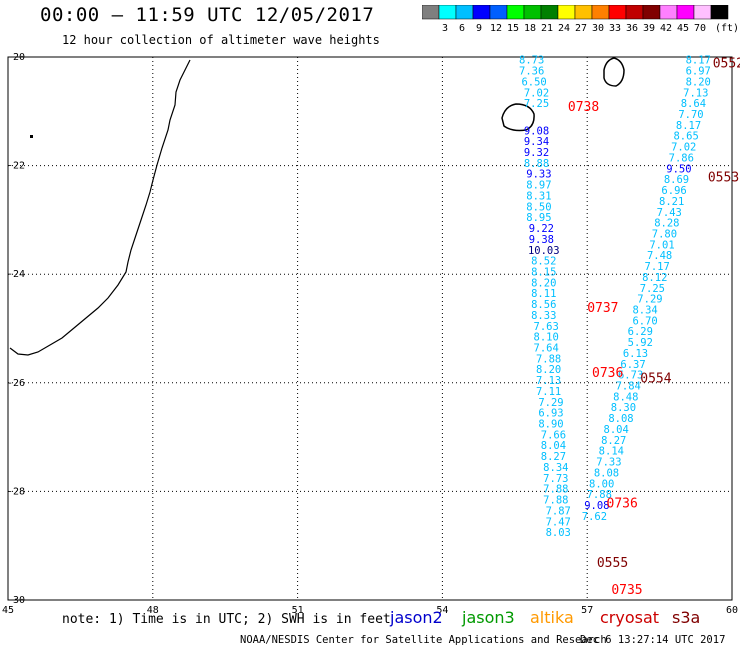 The image size is (740, 650). I want to click on wave-height-value: 8.48, so click(625, 397).